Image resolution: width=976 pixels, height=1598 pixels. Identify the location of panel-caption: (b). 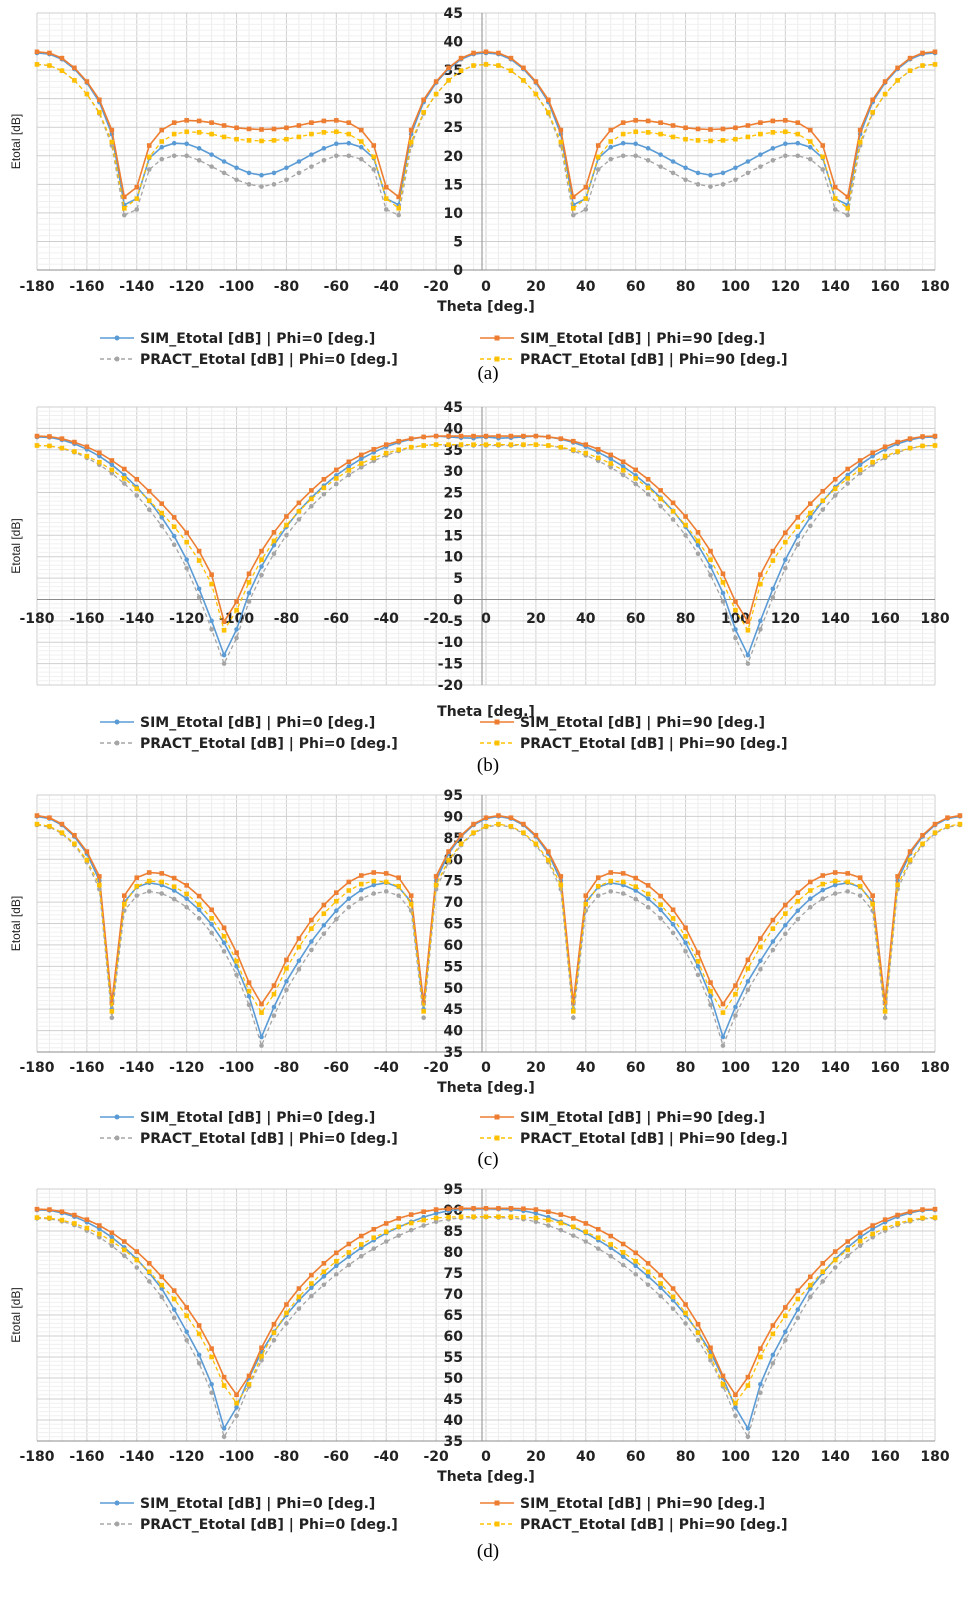
(488, 765).